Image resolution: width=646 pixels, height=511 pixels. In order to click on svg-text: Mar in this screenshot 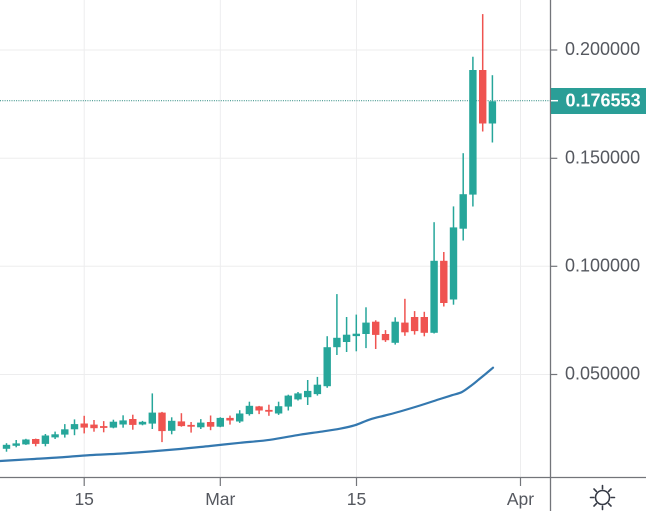, I will do `click(220, 499)`.